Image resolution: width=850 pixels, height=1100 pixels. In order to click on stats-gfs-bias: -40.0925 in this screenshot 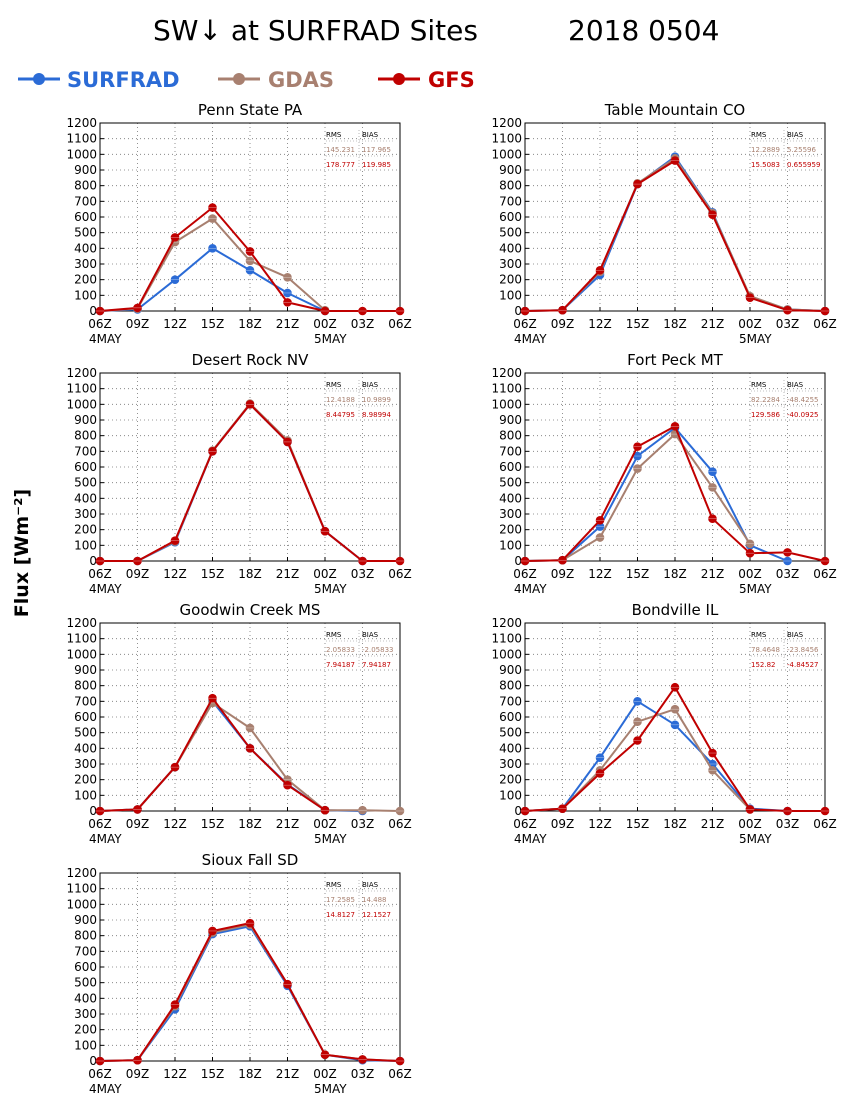, I will do `click(802, 415)`.